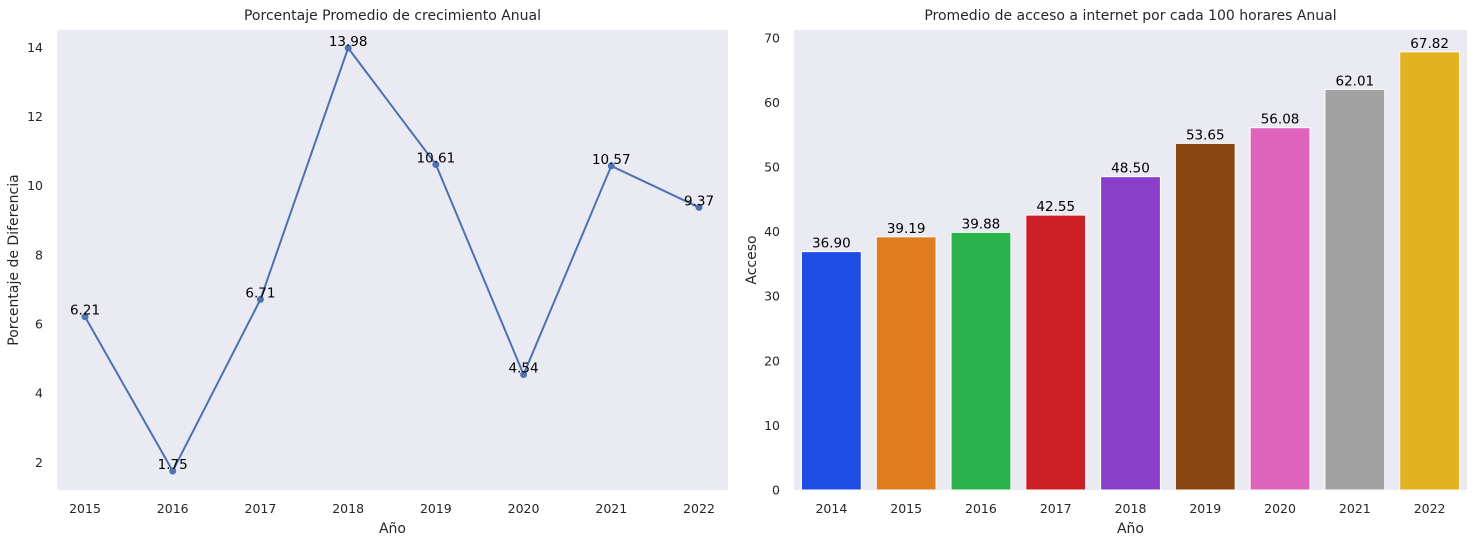 The image size is (1476, 549). What do you see at coordinates (173, 465) in the screenshot?
I see `line-data-label: 1.75` at bounding box center [173, 465].